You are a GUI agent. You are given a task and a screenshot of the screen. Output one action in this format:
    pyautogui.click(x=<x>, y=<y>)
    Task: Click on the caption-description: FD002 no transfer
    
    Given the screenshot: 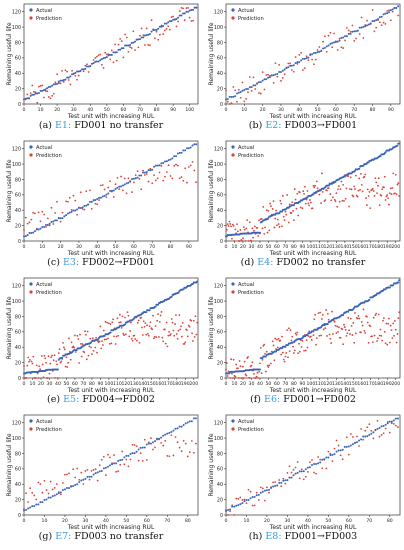 What is the action you would take?
    pyautogui.click(x=321, y=262)
    